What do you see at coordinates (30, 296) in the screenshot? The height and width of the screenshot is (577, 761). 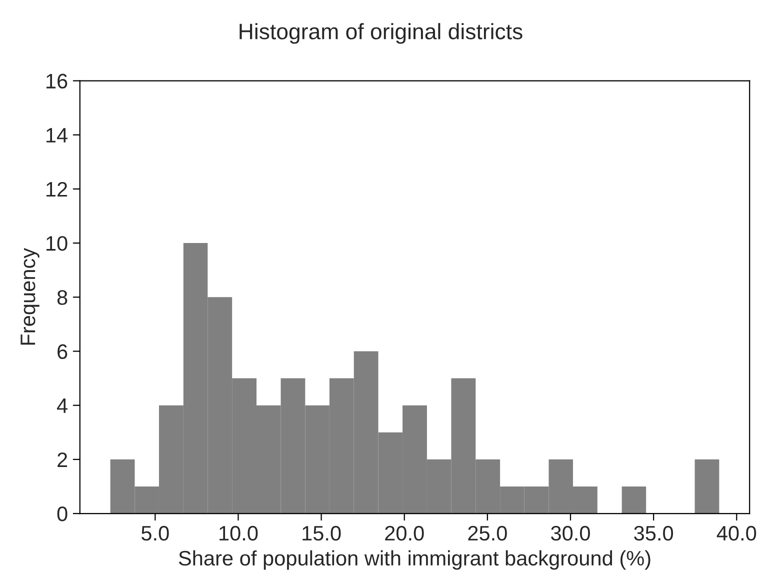 I see `y-axis-title: Frequency` at bounding box center [30, 296].